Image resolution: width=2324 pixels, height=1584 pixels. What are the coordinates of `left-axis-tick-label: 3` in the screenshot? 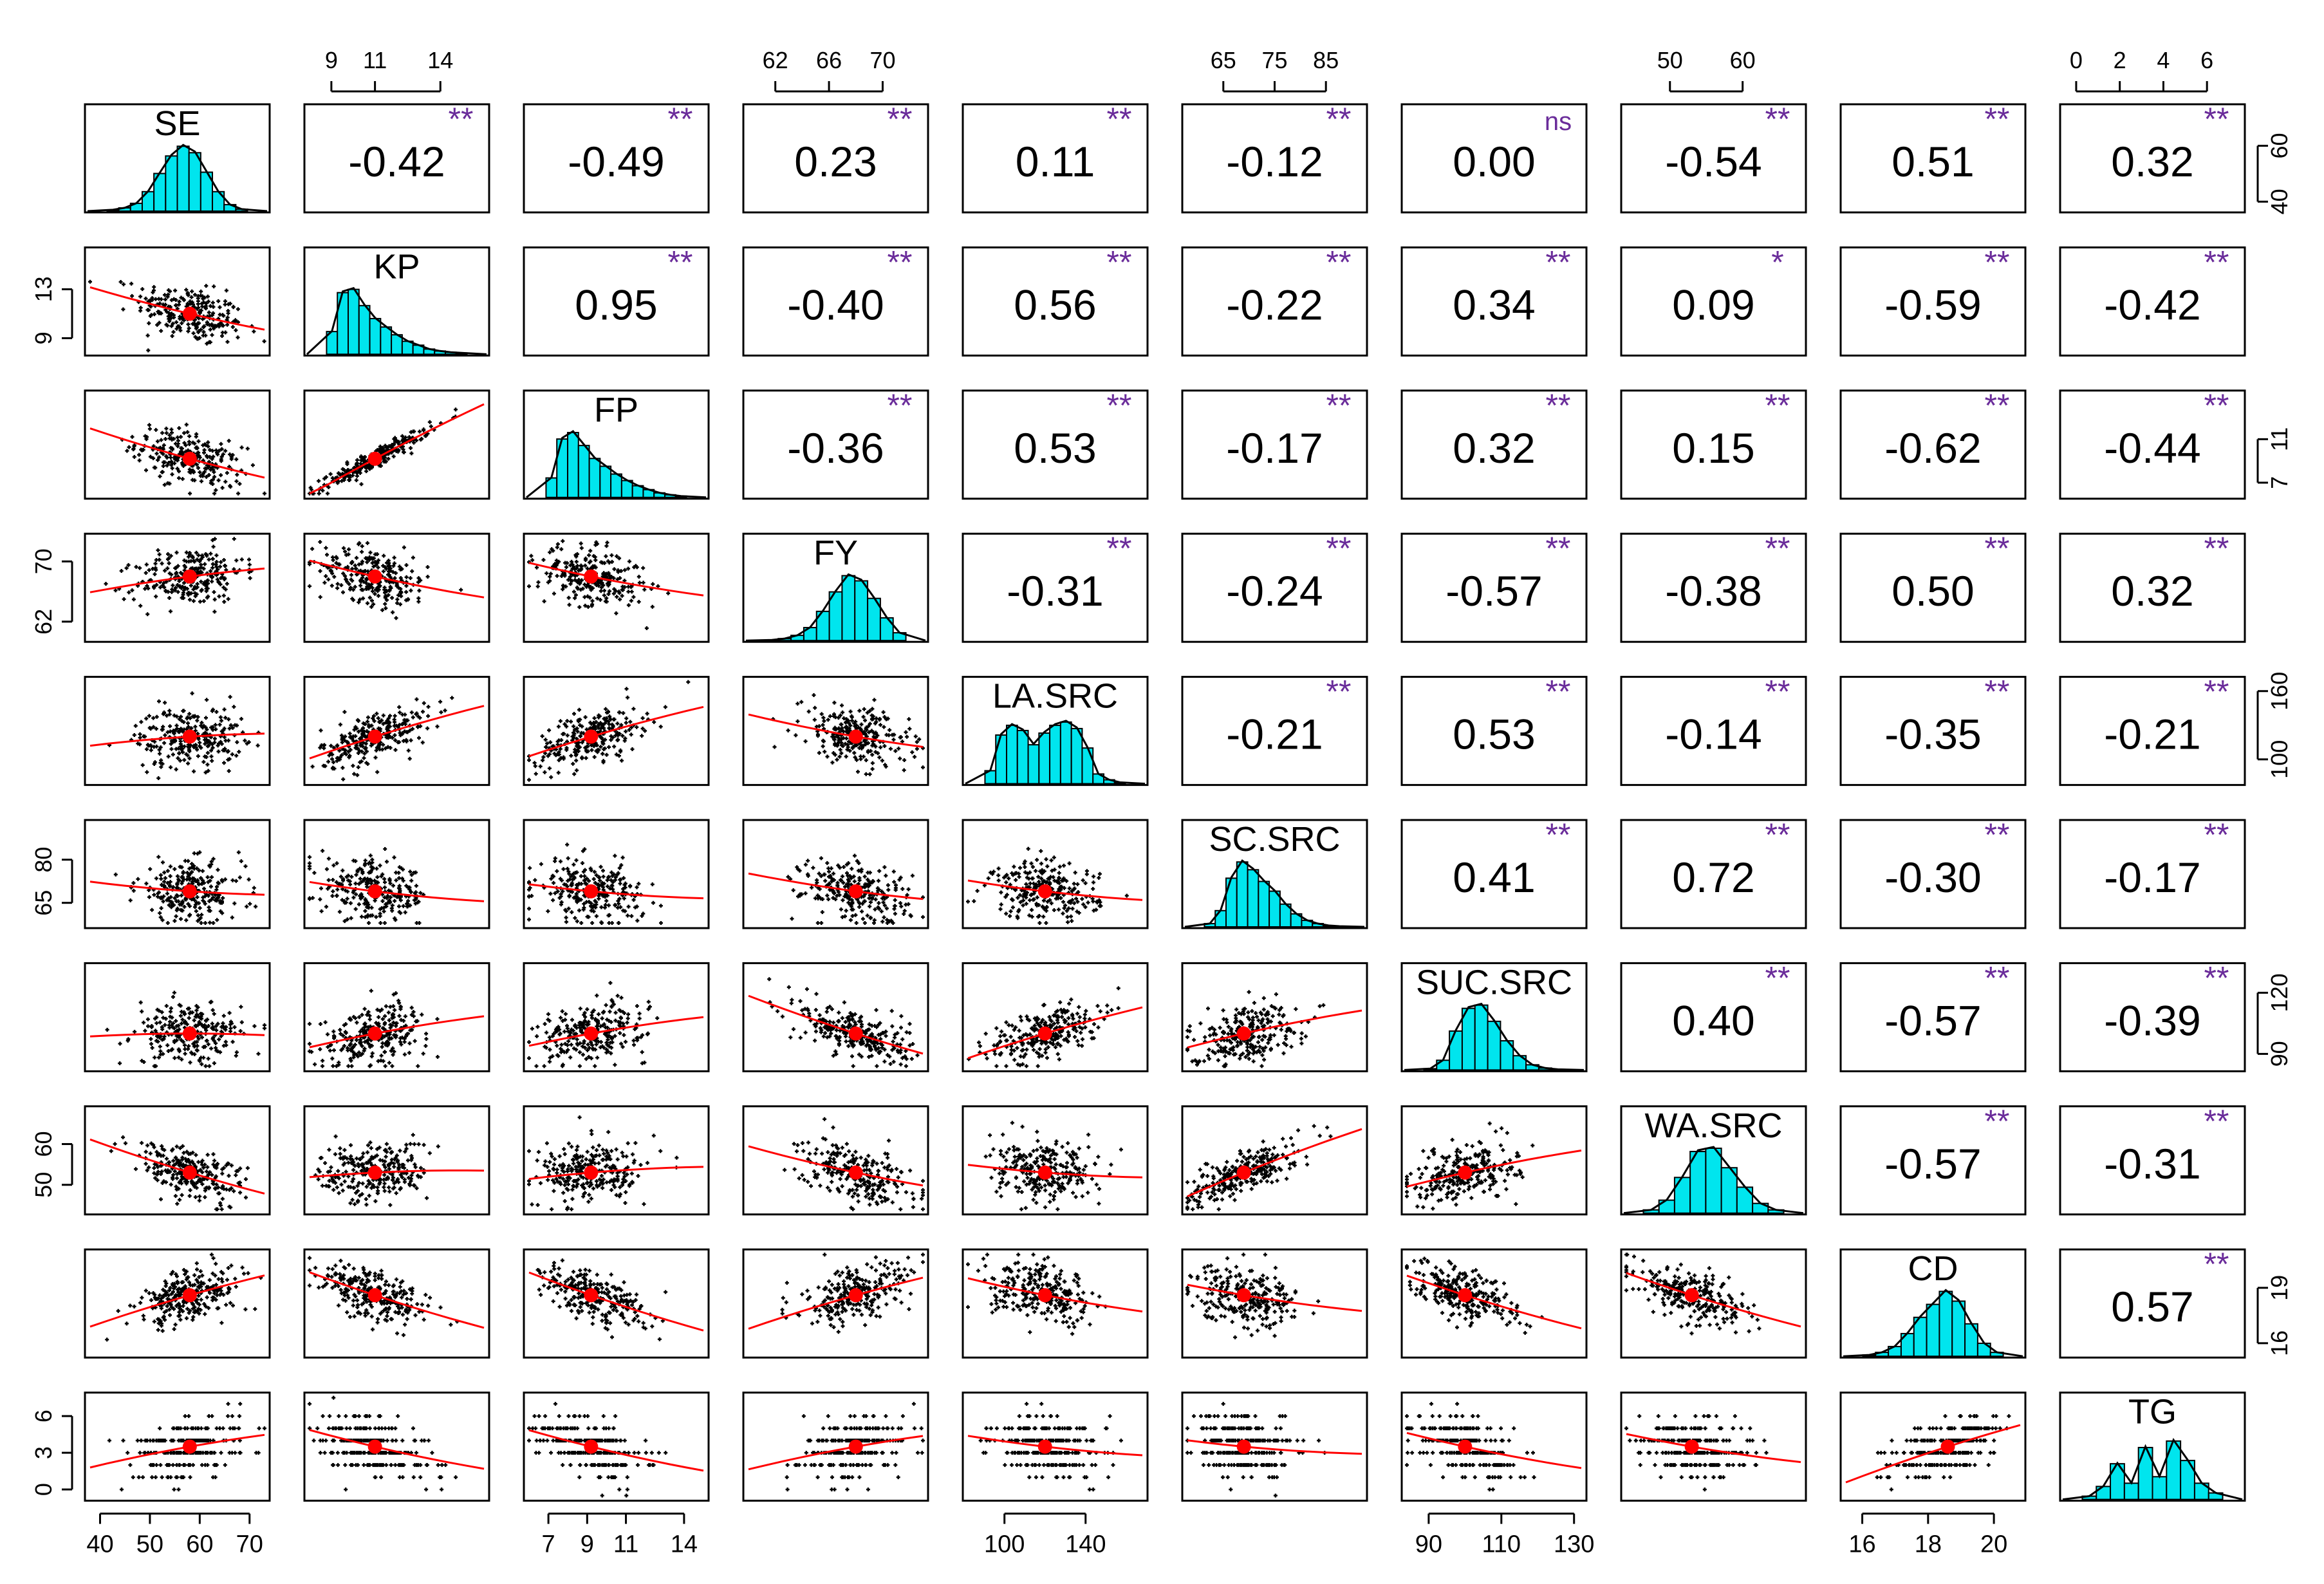 It's located at (43, 1452).